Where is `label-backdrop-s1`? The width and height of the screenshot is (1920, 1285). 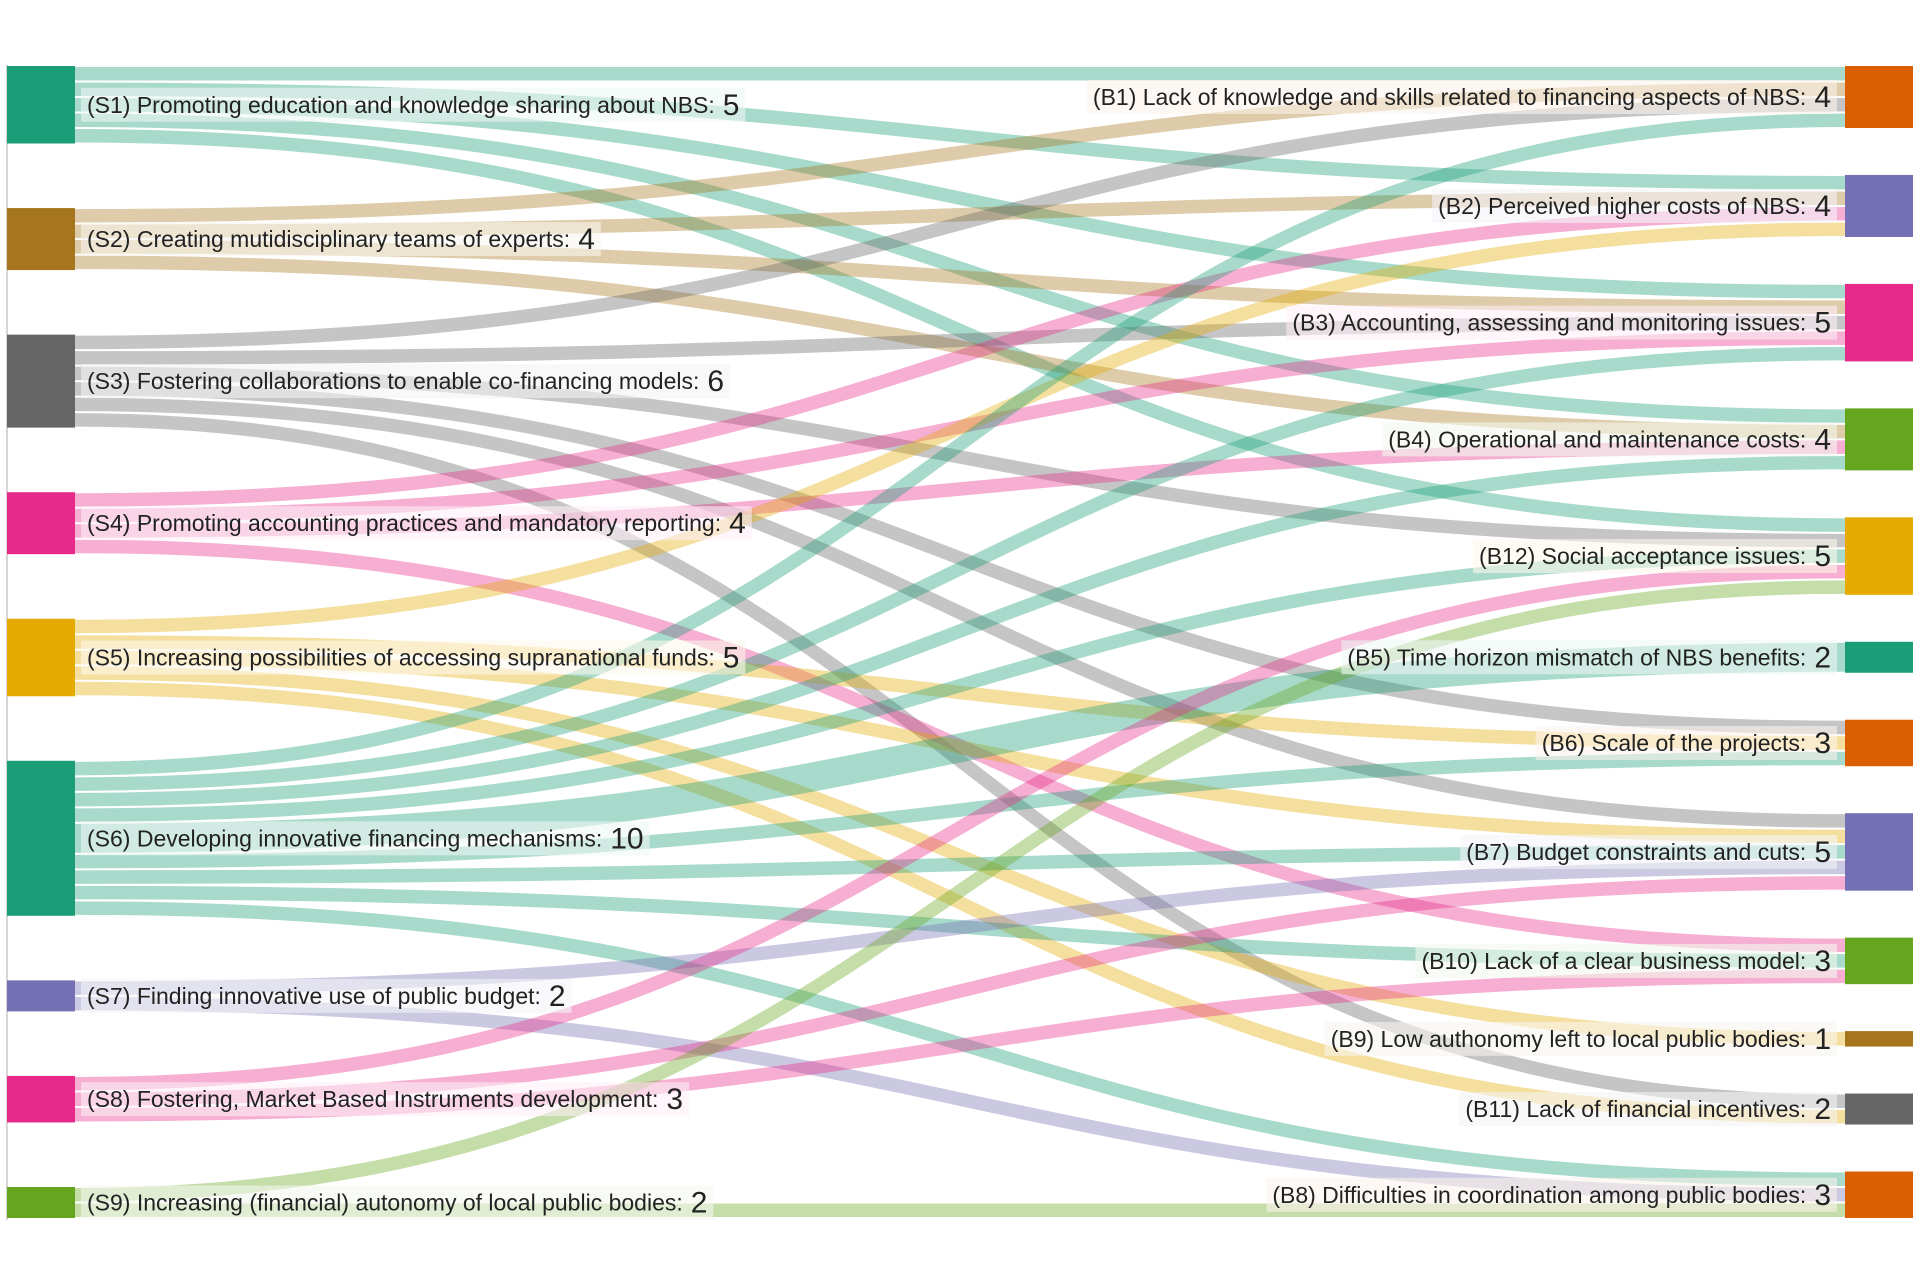 label-backdrop-s1 is located at coordinates (413, 104).